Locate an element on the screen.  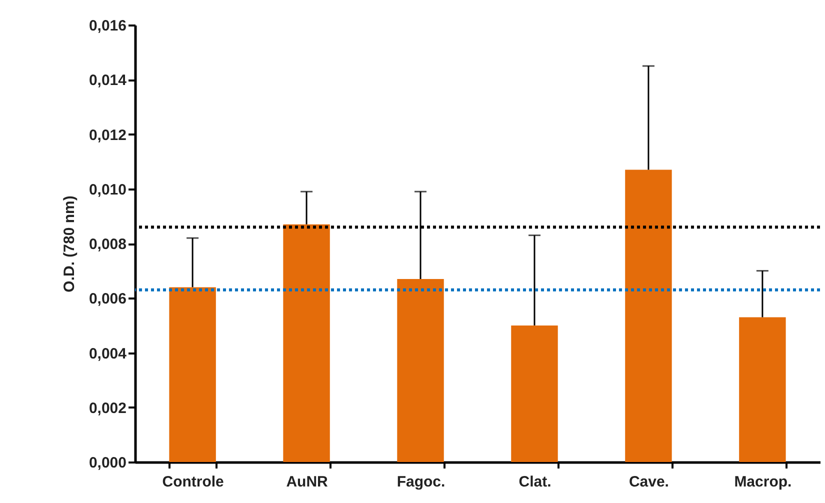
y-tick-label: 0,012 is located at coordinates (107, 135).